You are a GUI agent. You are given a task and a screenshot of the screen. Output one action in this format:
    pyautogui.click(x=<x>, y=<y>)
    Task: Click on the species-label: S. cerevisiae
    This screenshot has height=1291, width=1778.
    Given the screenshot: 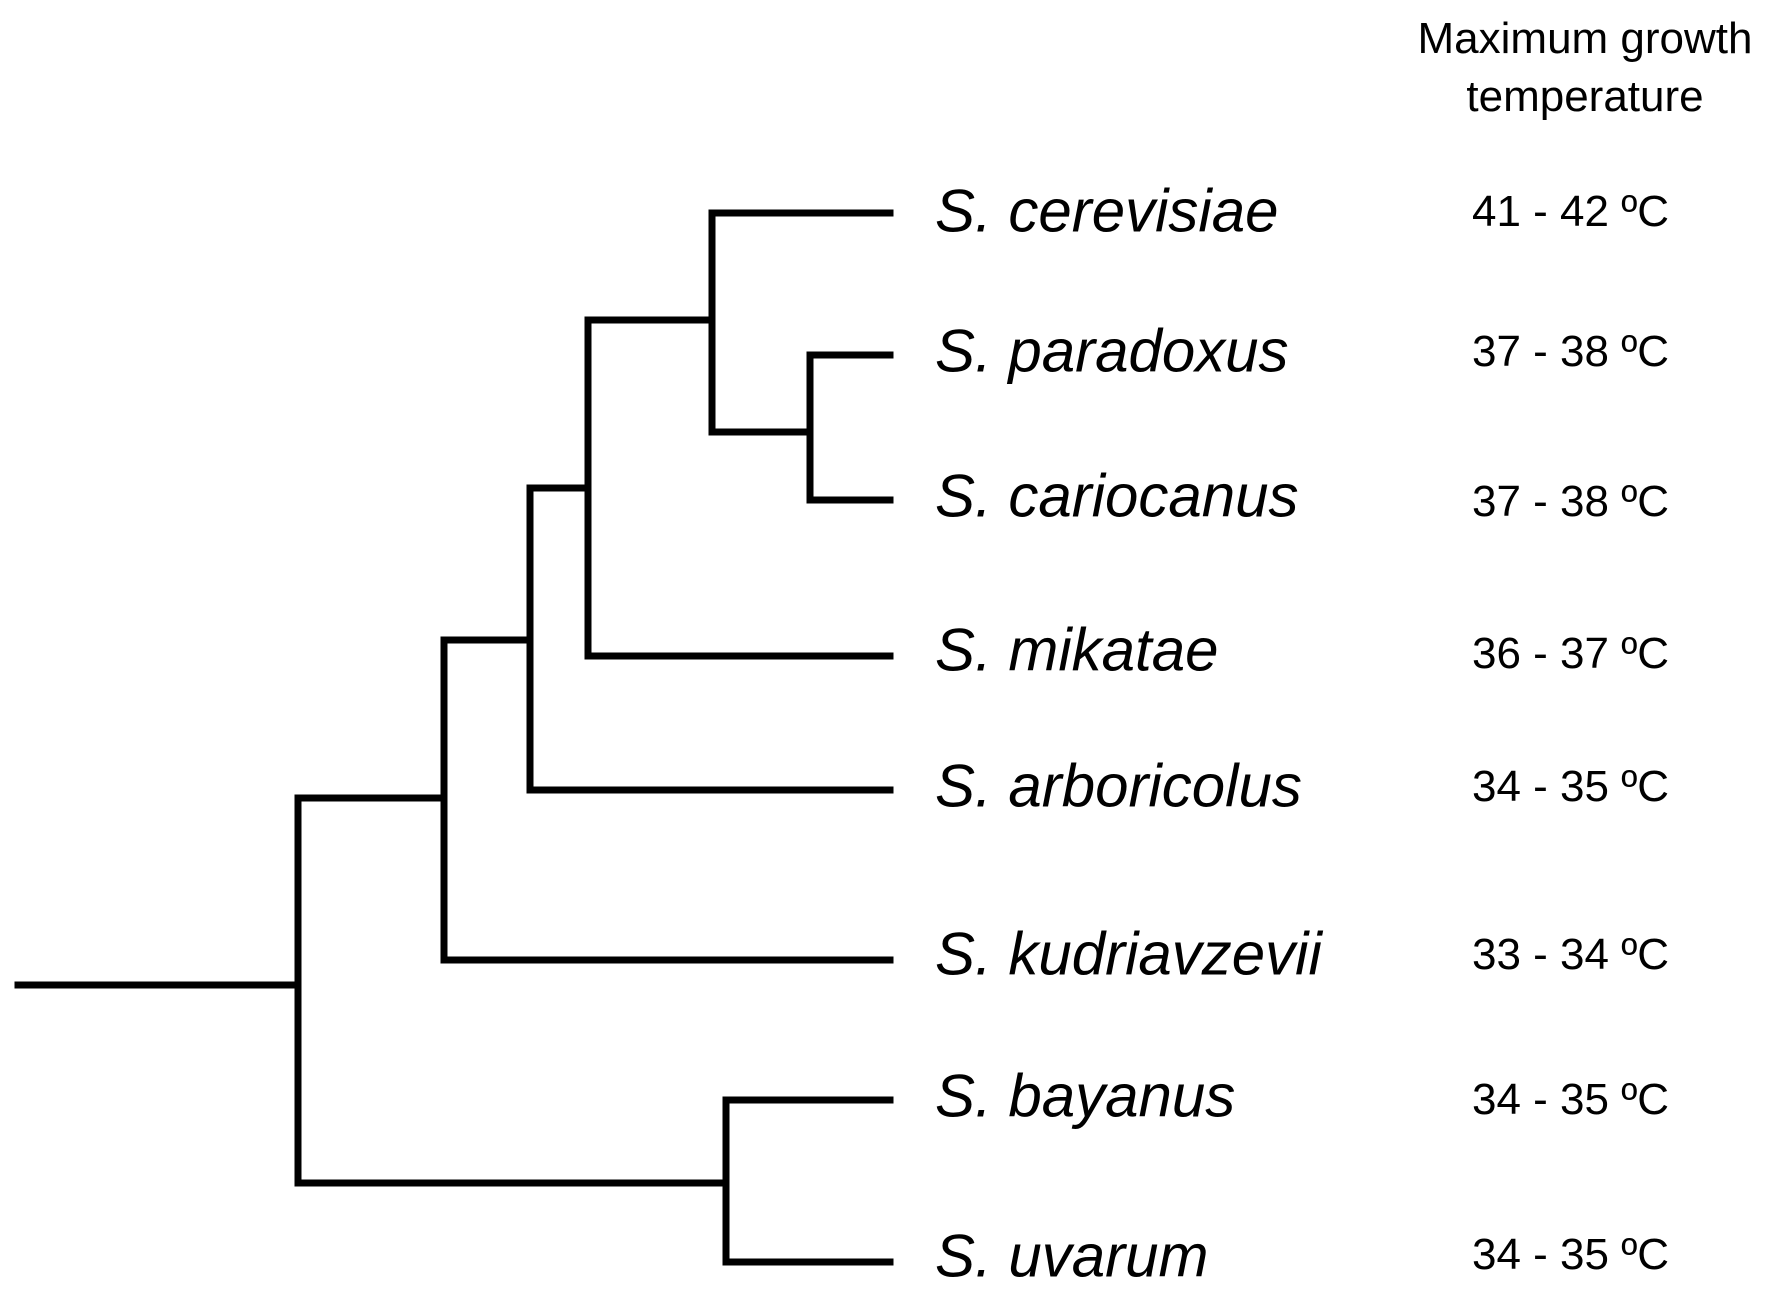 What is the action you would take?
    pyautogui.click(x=1107, y=211)
    